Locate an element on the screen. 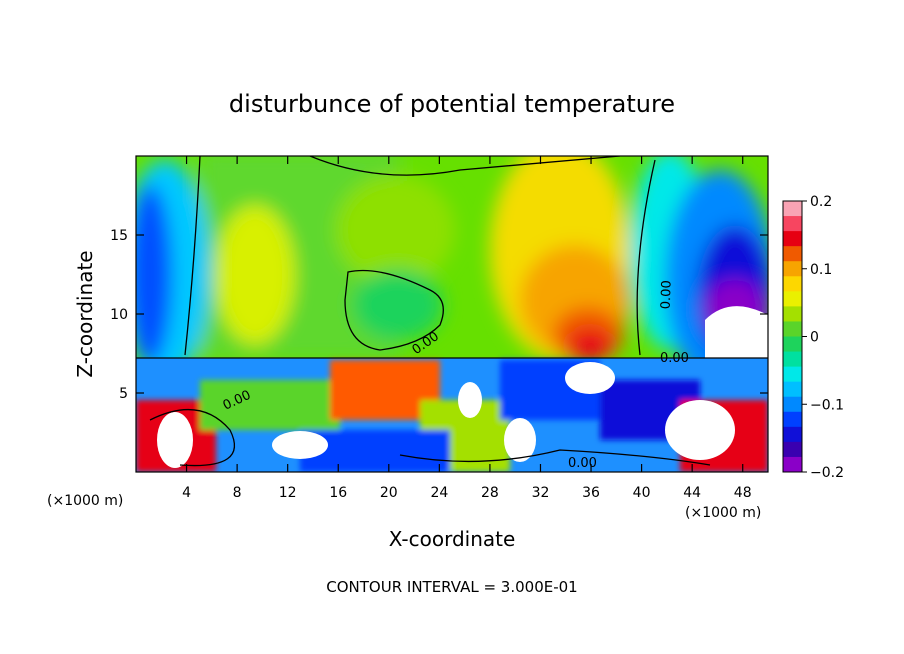 This screenshot has height=654, width=904. x-unit-right: (×1000 m) is located at coordinates (723, 513).